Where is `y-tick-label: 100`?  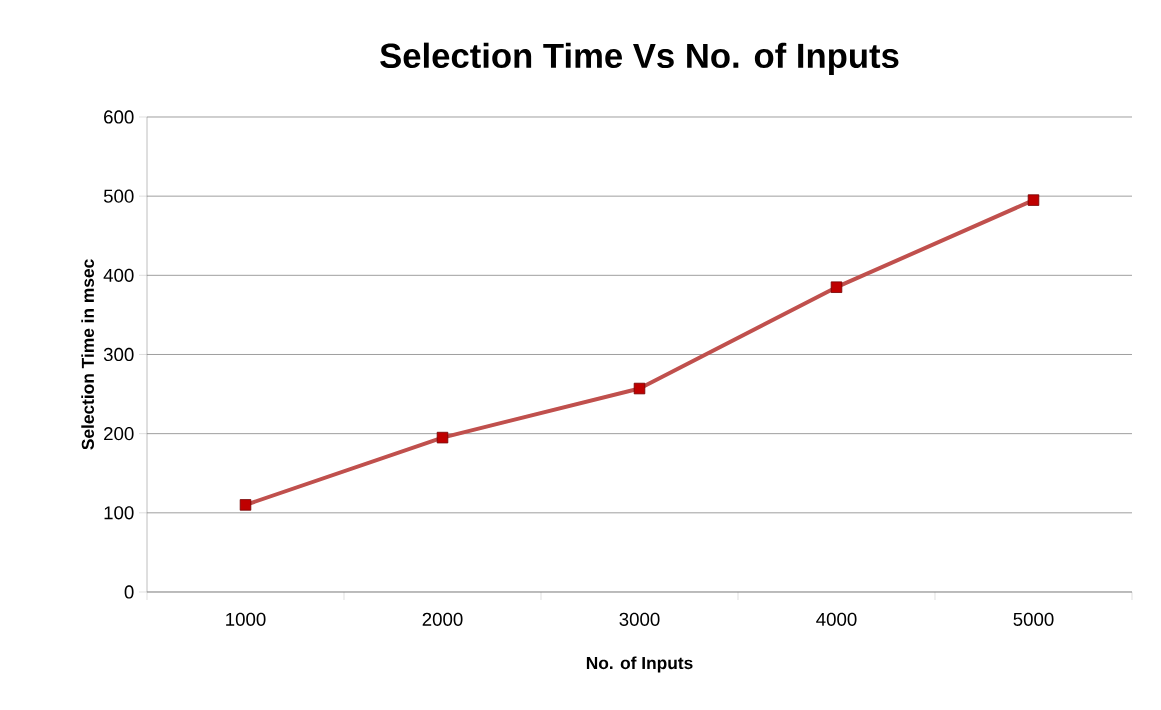
y-tick-label: 100 is located at coordinates (119, 513).